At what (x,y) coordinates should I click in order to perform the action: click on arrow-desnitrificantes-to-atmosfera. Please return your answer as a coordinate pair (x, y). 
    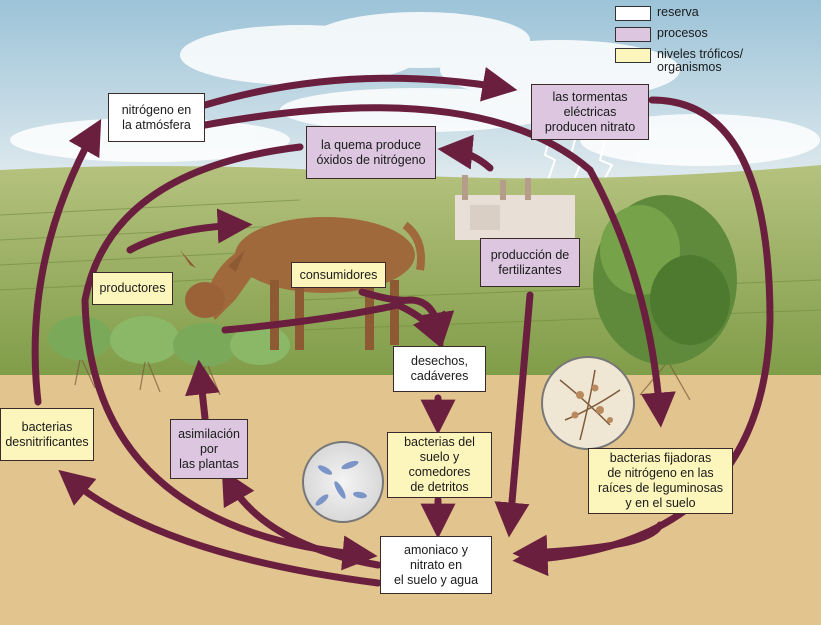
    Looking at the image, I should click on (66, 262).